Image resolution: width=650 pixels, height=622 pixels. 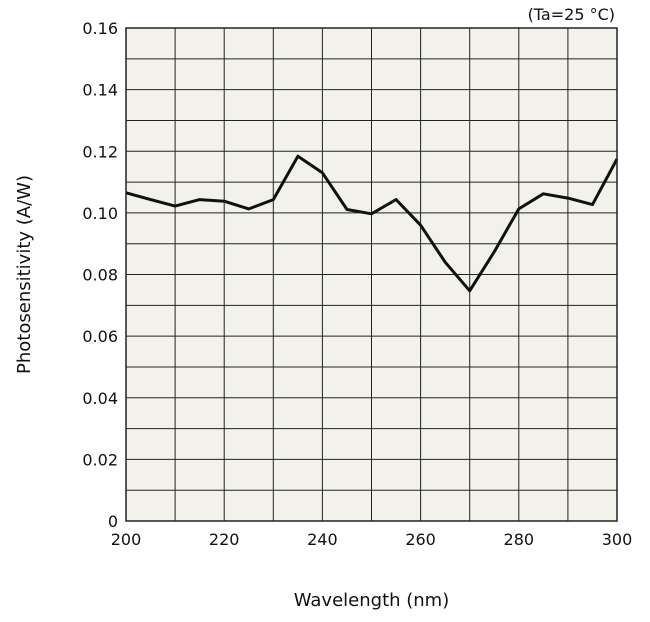 I want to click on y-tick-label: 0, so click(x=113, y=521).